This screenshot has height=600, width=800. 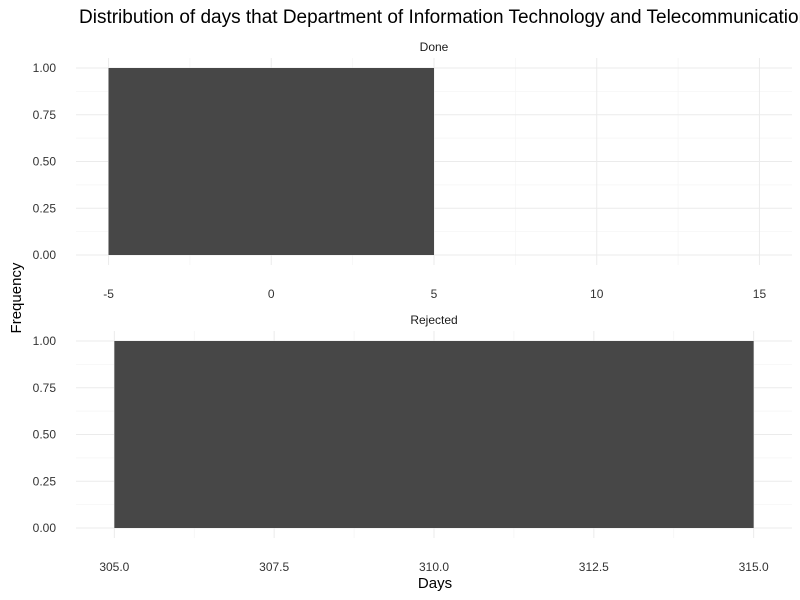 I want to click on x-tick-label: 305.0, so click(x=114, y=567).